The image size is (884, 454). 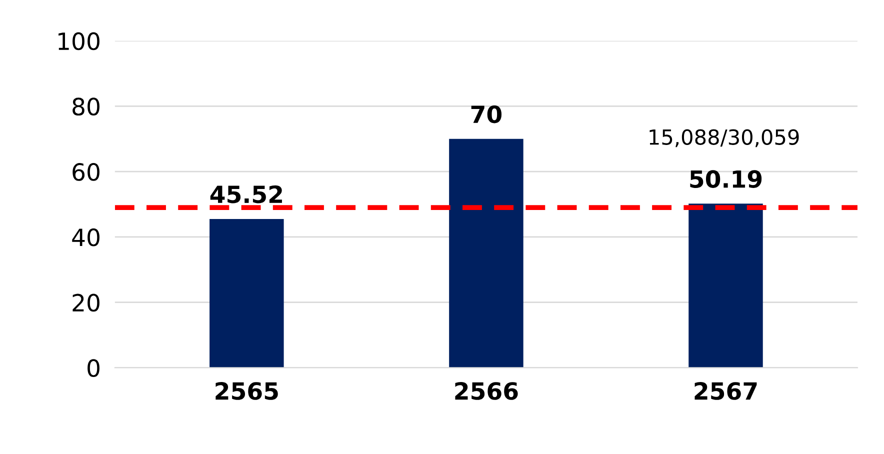 I want to click on y-tick-label: 80, so click(x=86, y=107).